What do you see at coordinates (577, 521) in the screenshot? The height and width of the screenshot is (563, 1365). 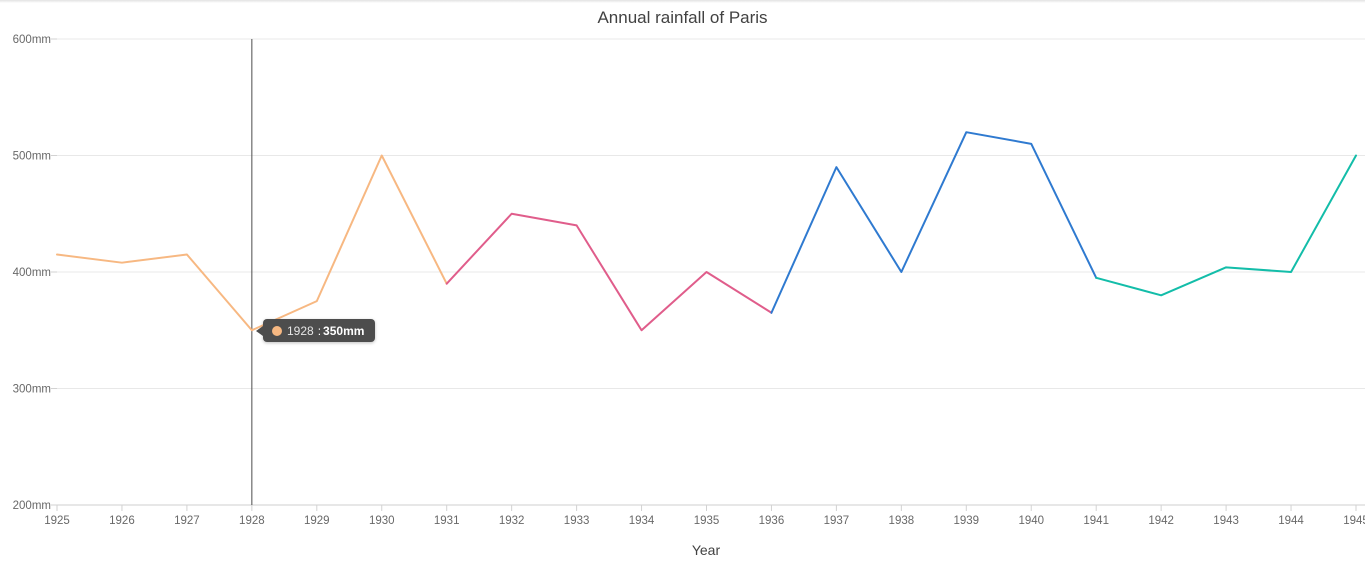 I see `x-tick-label: 1933` at bounding box center [577, 521].